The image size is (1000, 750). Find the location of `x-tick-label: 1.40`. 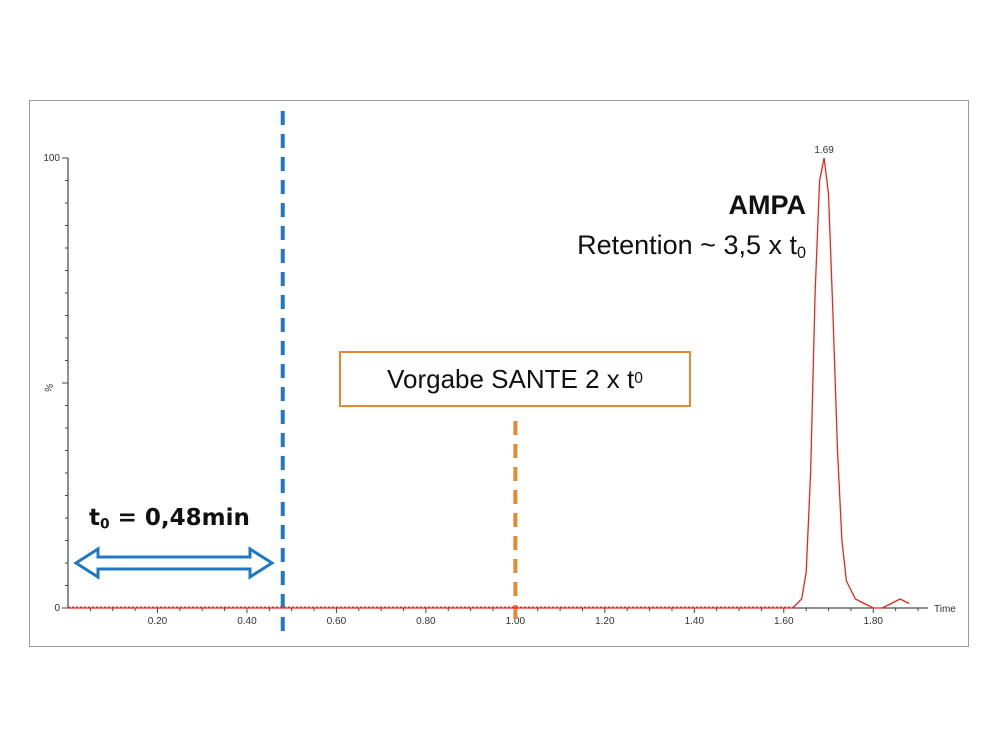

x-tick-label: 1.40 is located at coordinates (695, 621).